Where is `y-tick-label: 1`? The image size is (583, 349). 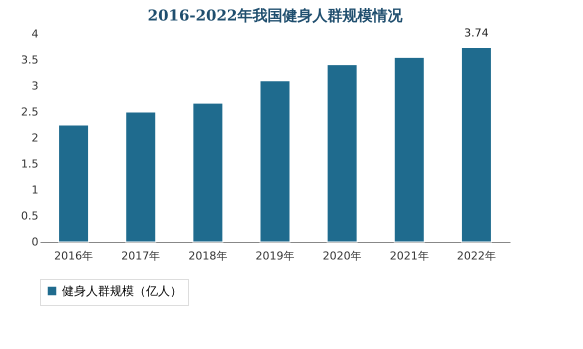 y-tick-label: 1 is located at coordinates (35, 190).